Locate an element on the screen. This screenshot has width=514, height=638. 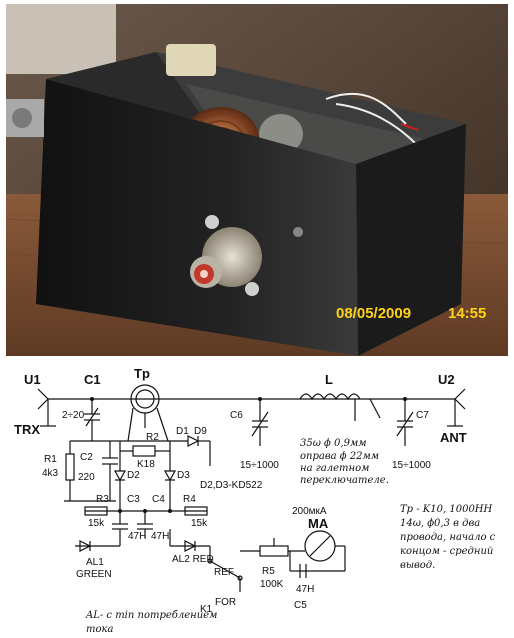
label-d2: D2 is located at coordinates (133, 475).